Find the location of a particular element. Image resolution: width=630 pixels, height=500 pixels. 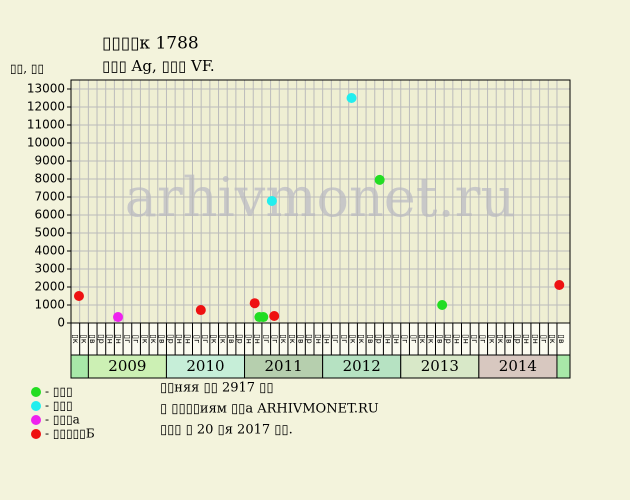

y-axis-label: ▯▯, ▯▯ is located at coordinates (27, 69).